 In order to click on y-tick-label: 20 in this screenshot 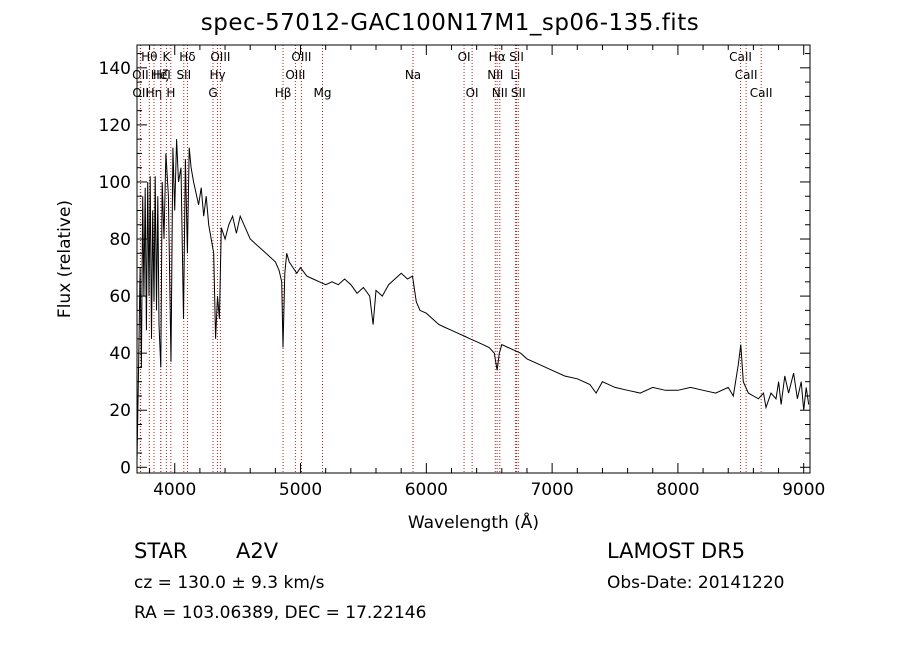, I will do `click(120, 411)`.